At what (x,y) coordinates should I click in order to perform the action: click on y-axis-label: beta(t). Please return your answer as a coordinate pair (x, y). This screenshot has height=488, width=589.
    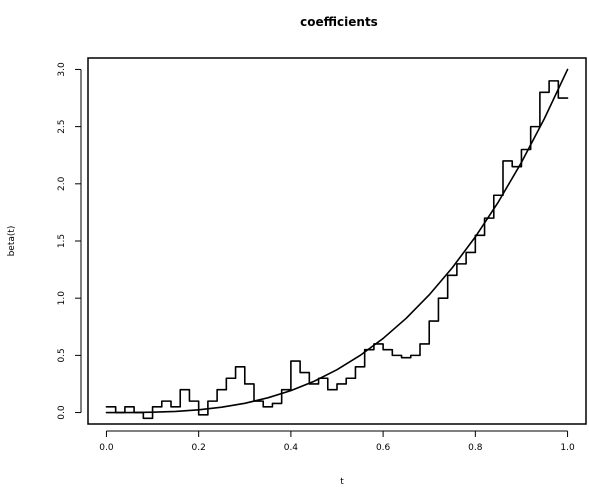
    Looking at the image, I should click on (12, 241).